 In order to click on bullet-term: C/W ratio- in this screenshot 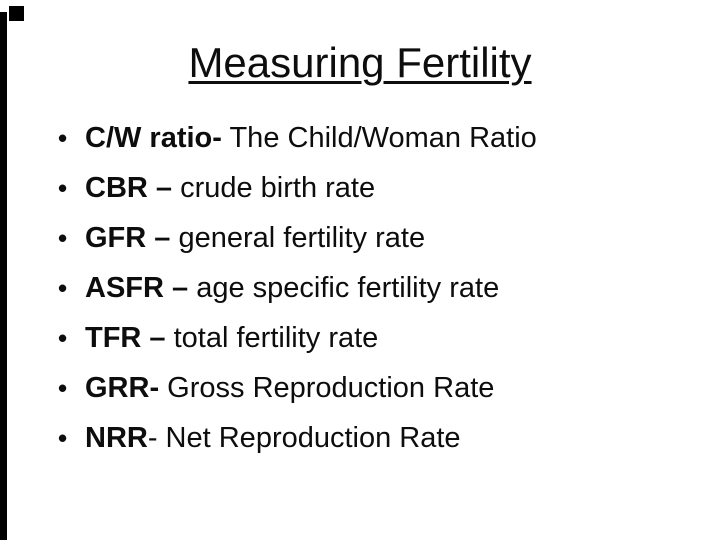, I will do `click(153, 137)`.